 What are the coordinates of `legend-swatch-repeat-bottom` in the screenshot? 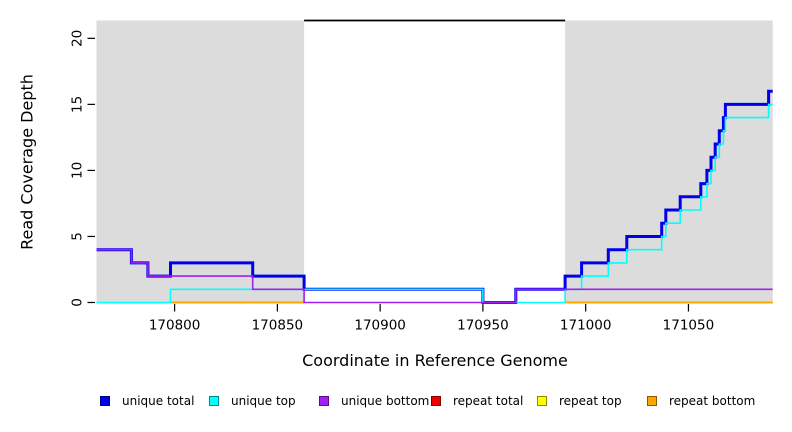 It's located at (652, 401).